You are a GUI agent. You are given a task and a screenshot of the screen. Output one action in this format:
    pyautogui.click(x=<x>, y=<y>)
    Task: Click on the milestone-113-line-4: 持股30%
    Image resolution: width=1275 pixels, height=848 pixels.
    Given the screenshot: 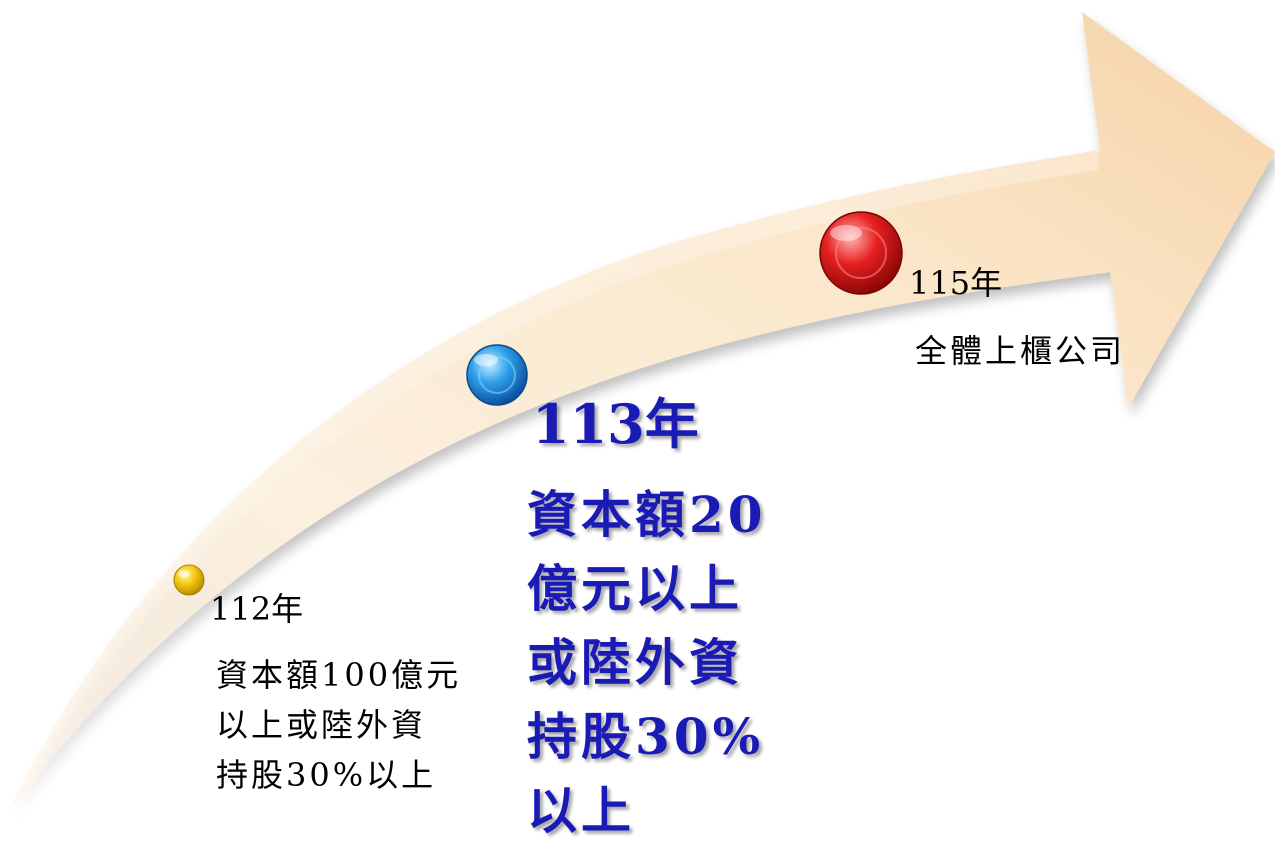 What is the action you would take?
    pyautogui.click(x=646, y=736)
    